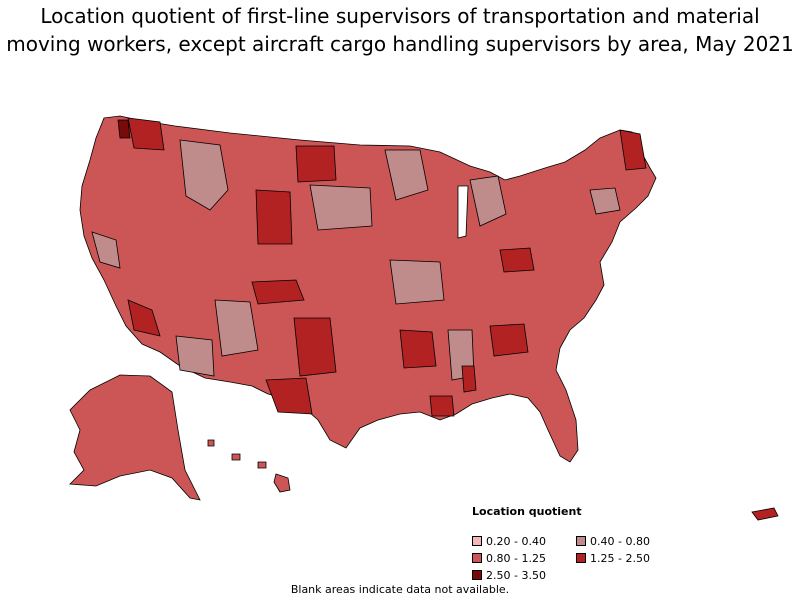 This screenshot has width=800, height=600. I want to click on legend-item-5: 2.50 - 3.50, so click(524, 575).